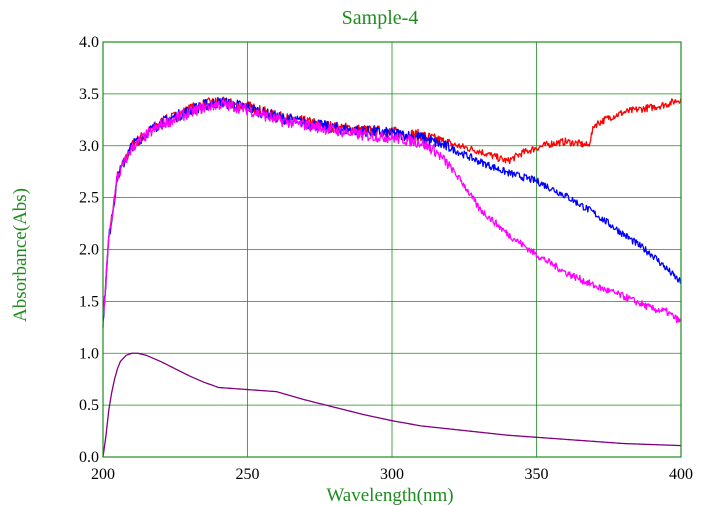 This screenshot has height=505, width=702. Describe the element at coordinates (103, 474) in the screenshot. I see `x-tick-label: 200` at that location.